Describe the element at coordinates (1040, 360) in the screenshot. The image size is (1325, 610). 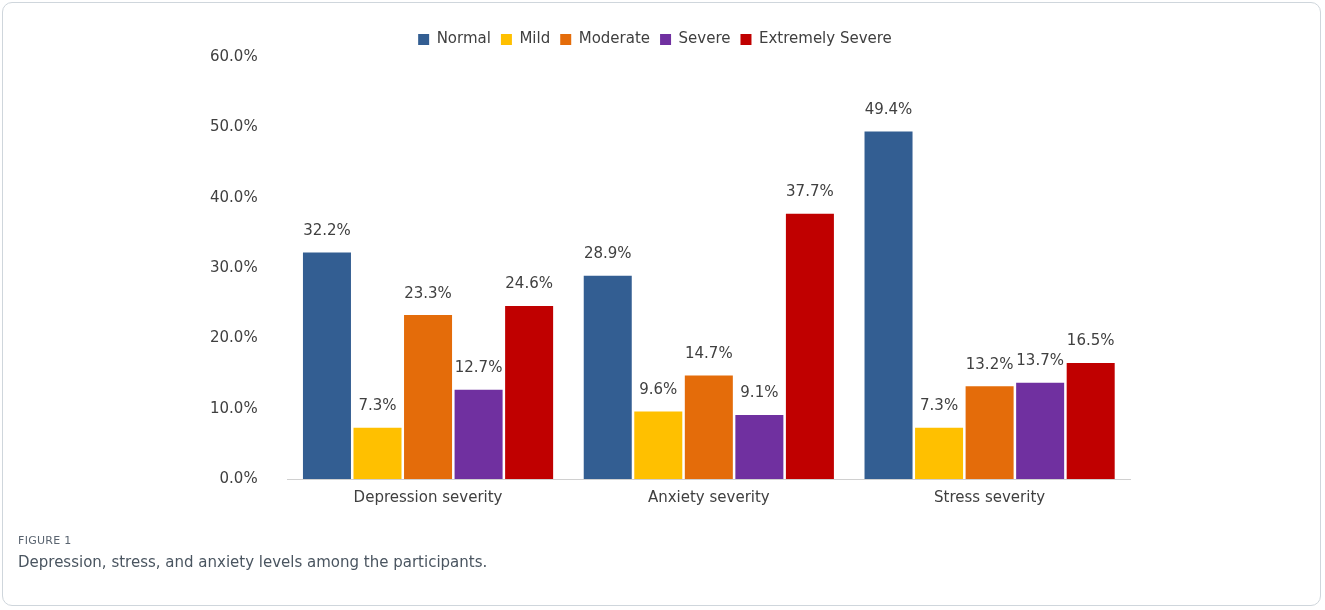
I see `data-label: 13.7%` at that location.